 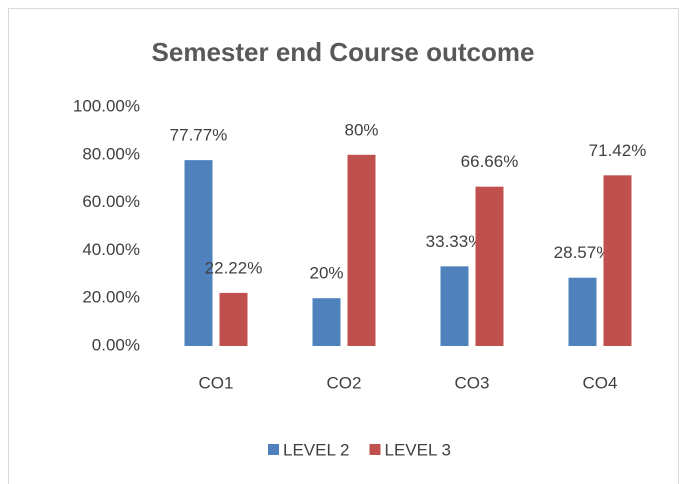 What do you see at coordinates (316, 449) in the screenshot?
I see `legend-label: LEVEL 2` at bounding box center [316, 449].